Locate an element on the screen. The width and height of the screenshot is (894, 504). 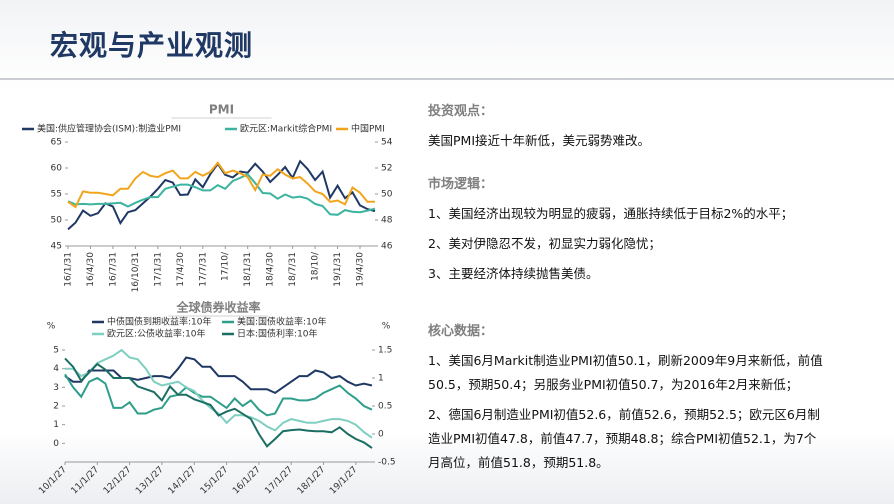
y-tick-label: 65 is located at coordinates (56, 143).